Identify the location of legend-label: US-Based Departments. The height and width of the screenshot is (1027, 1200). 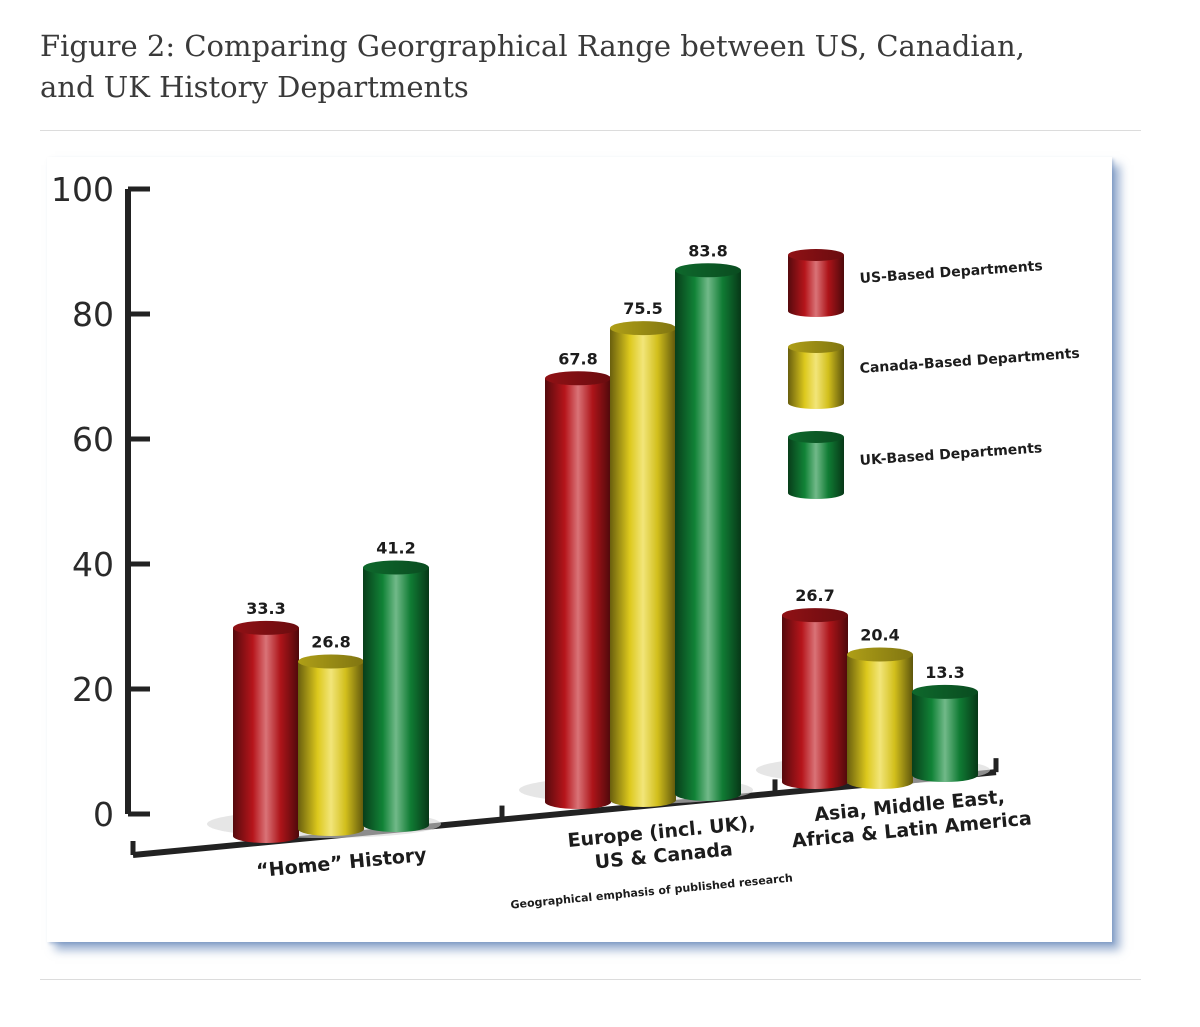
(951, 272).